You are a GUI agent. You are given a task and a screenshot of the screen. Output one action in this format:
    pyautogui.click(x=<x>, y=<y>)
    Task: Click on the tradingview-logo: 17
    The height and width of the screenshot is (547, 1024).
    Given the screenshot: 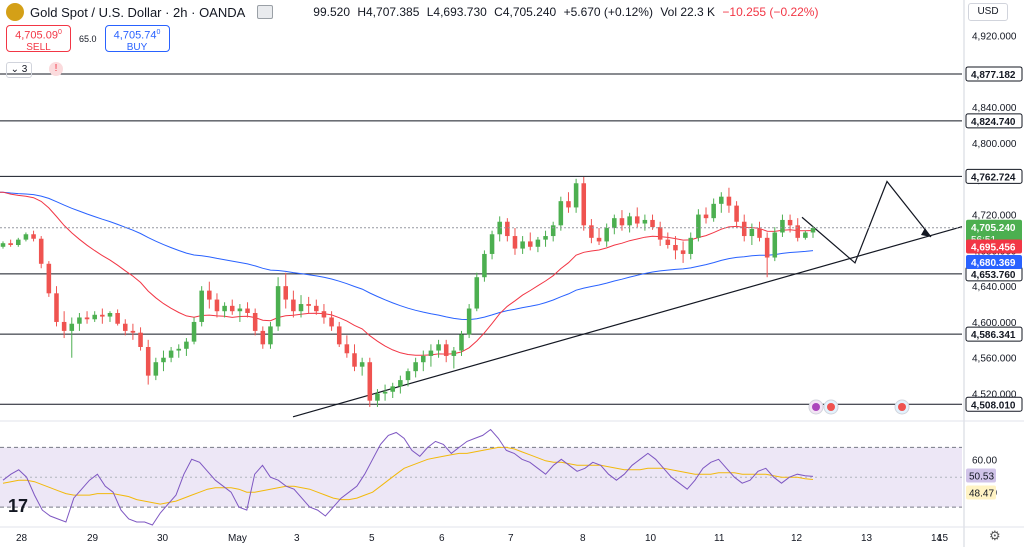 What is the action you would take?
    pyautogui.click(x=18, y=506)
    